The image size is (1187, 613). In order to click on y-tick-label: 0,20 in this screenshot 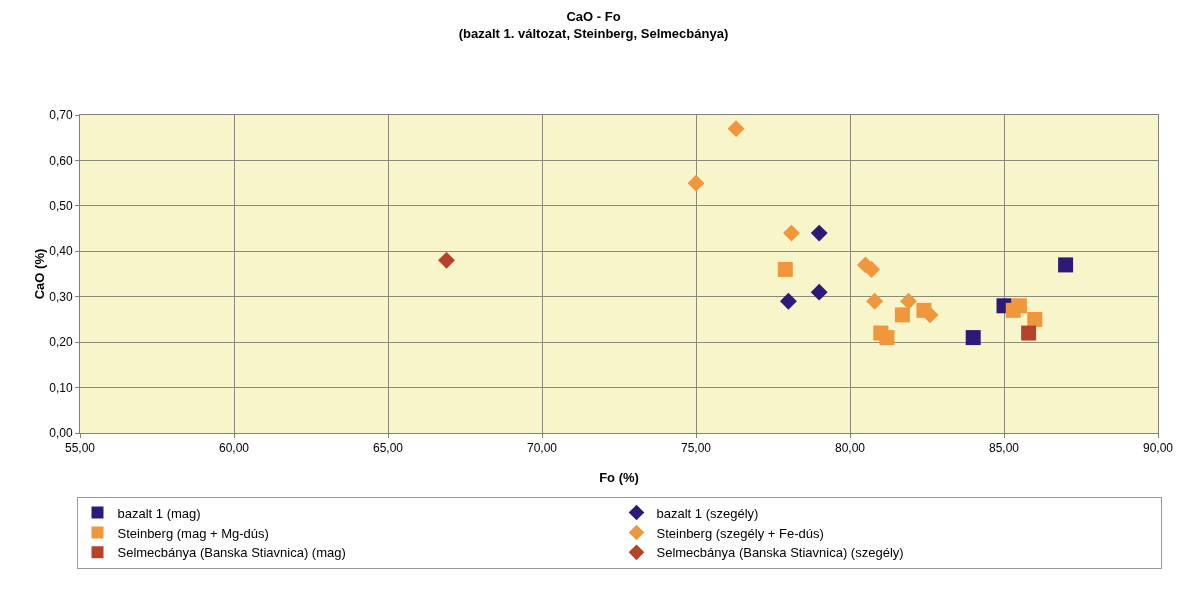, I will do `click(61, 342)`.